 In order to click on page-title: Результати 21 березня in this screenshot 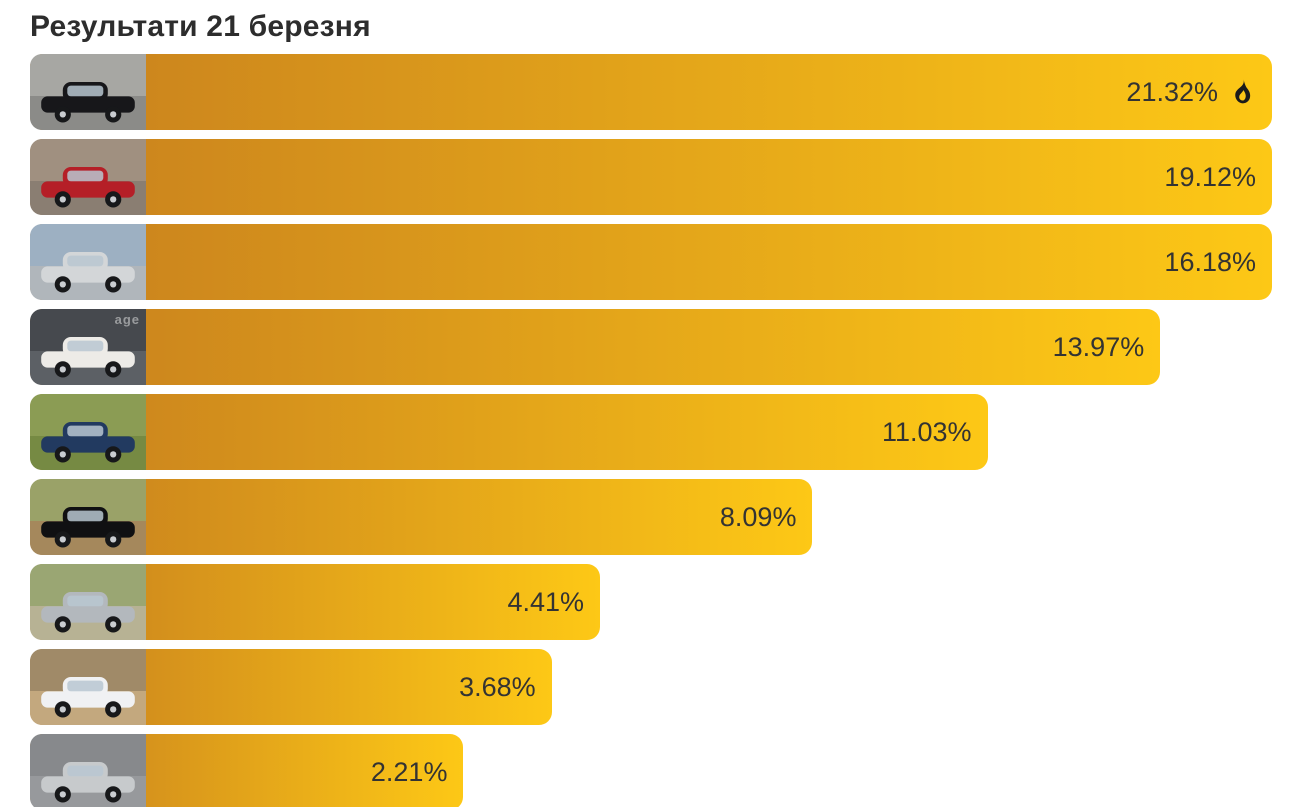, I will do `click(200, 26)`.